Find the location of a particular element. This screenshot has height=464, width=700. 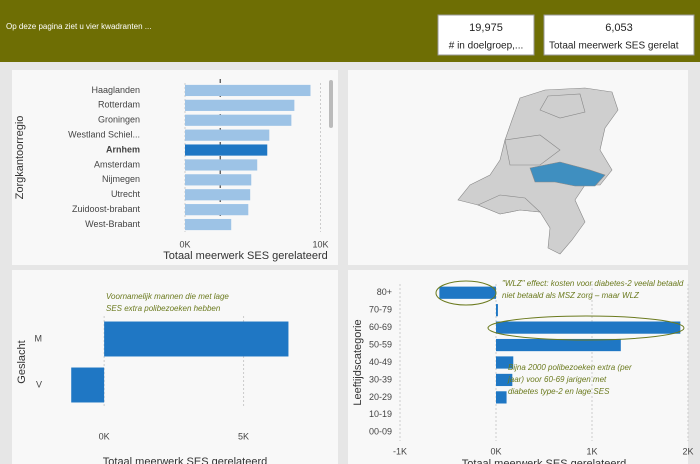

y-tick-label: Groningen is located at coordinates (119, 120).